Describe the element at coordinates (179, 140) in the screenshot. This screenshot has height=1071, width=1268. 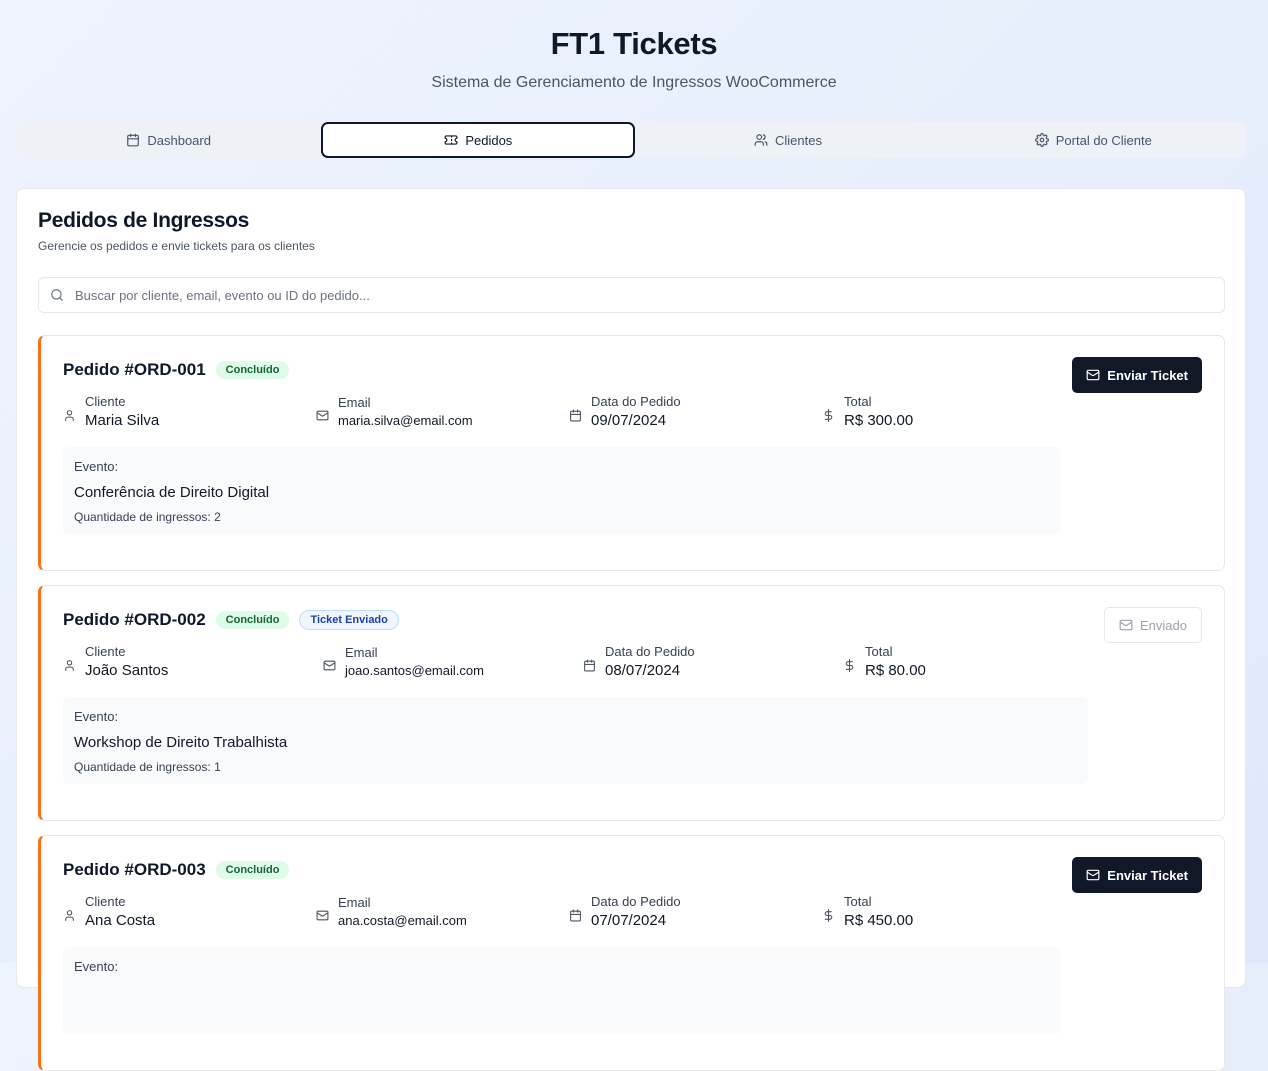
I see `tab-label: Dashboard` at that location.